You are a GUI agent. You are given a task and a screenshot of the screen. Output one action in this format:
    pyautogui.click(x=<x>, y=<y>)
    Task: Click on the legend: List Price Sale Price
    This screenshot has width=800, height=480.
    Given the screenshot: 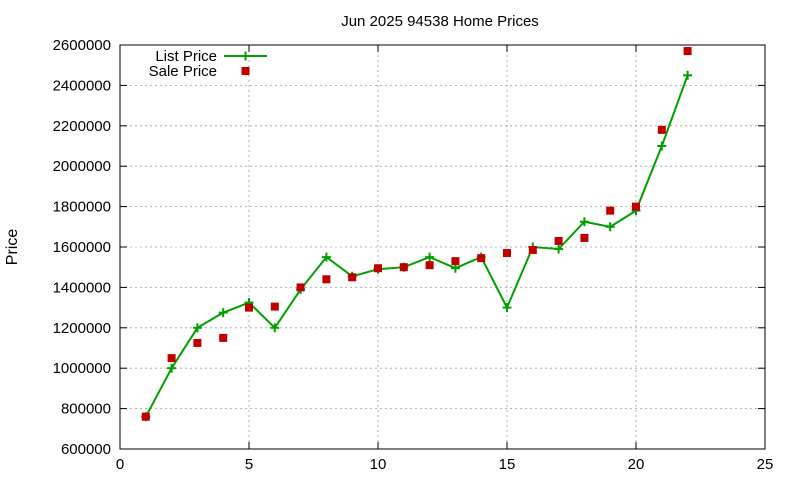 What is the action you would take?
    pyautogui.click(x=208, y=64)
    